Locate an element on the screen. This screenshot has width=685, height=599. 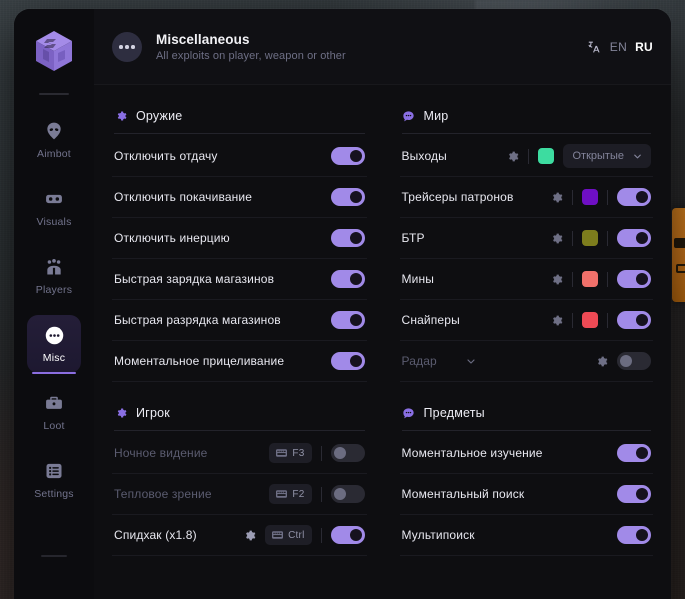
sidebar-item-loot: Loot is located at coordinates (54, 412).